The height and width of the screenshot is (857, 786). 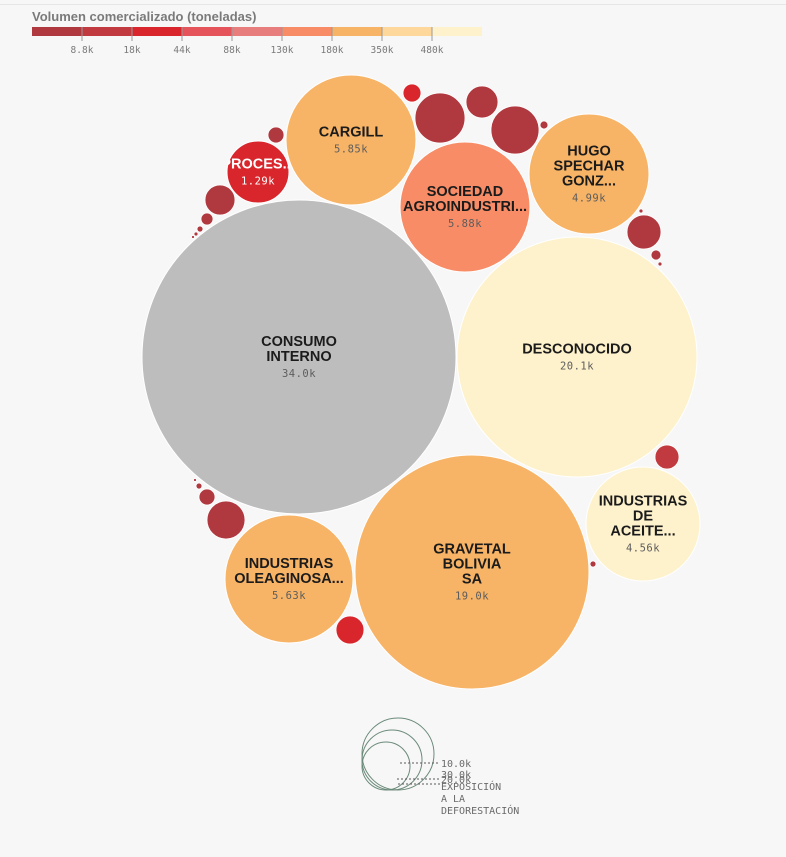 I want to click on legend-tick-label: 180k, so click(x=332, y=50).